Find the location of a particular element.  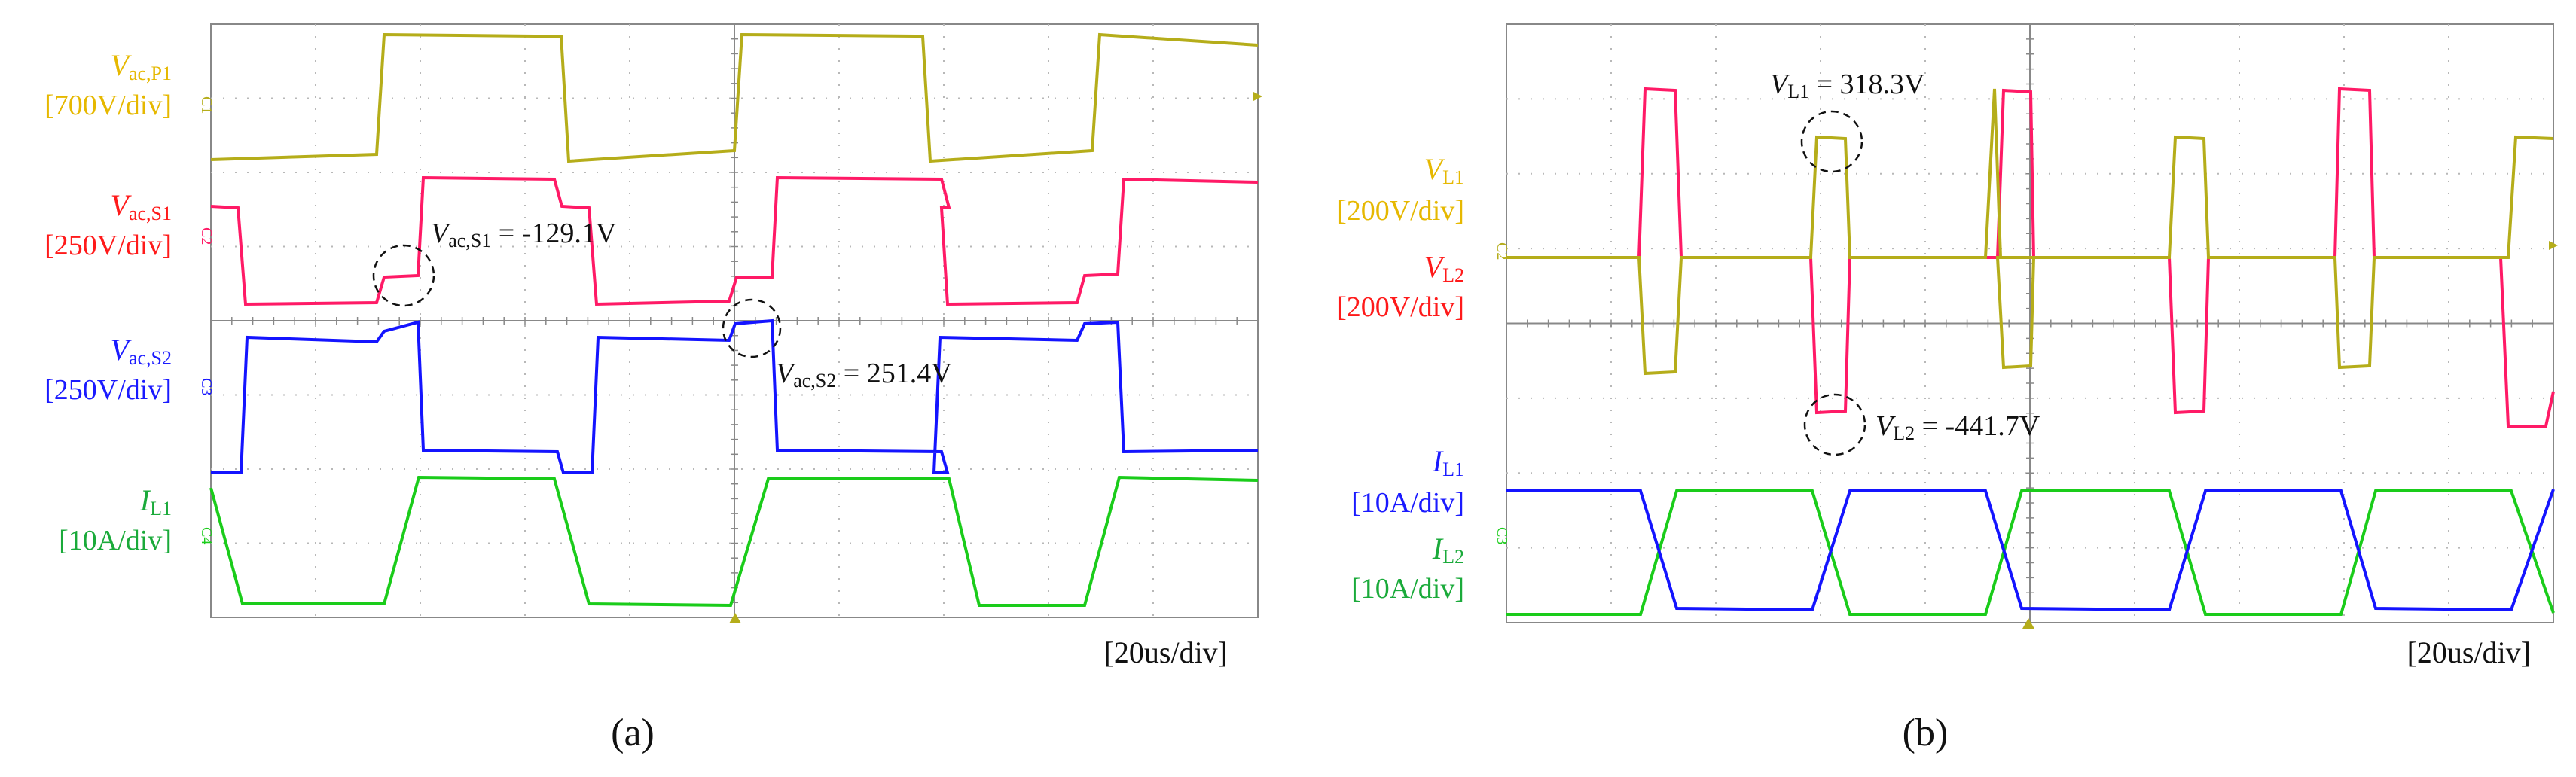

label-b-il2: IL2 is located at coordinates (1448, 550).